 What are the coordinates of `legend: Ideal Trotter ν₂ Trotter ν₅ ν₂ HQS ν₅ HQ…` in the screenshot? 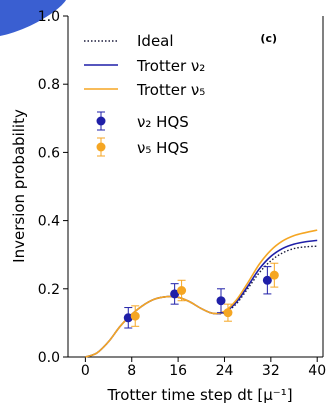 It's located at (144, 94).